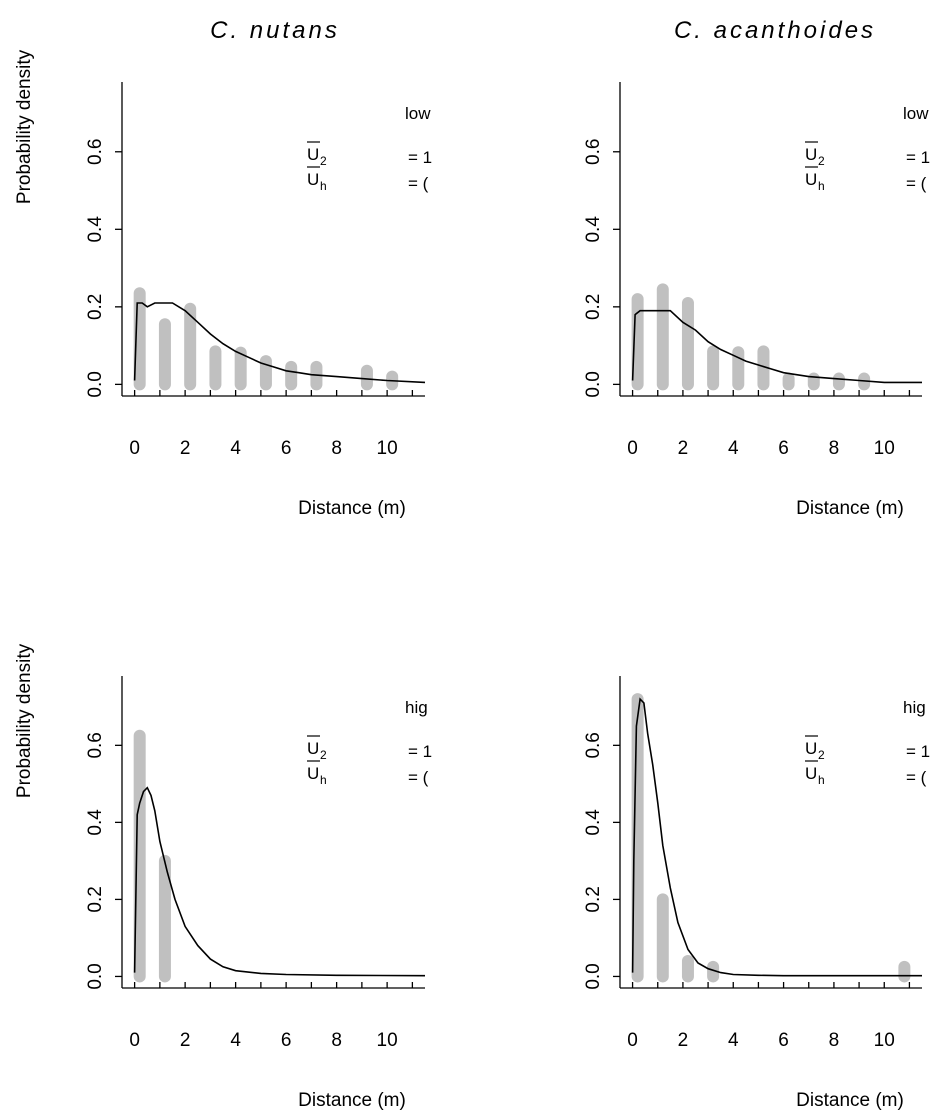 Image resolution: width=936 pixels, height=1113 pixels. I want to click on column-title-right: C. acanthoides, so click(775, 30).